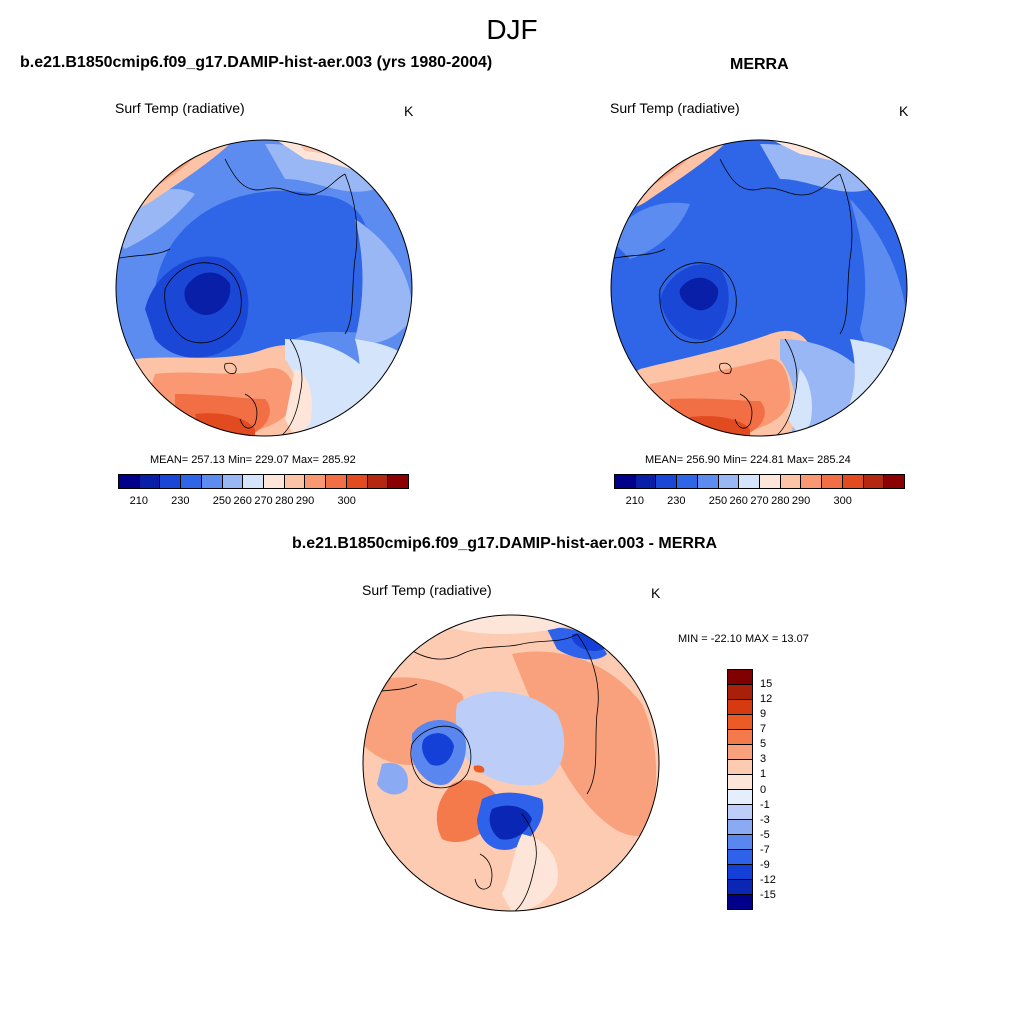 The height and width of the screenshot is (1024, 1024). What do you see at coordinates (718, 501) in the screenshot?
I see `right-colorbar-tick-label: 250` at bounding box center [718, 501].